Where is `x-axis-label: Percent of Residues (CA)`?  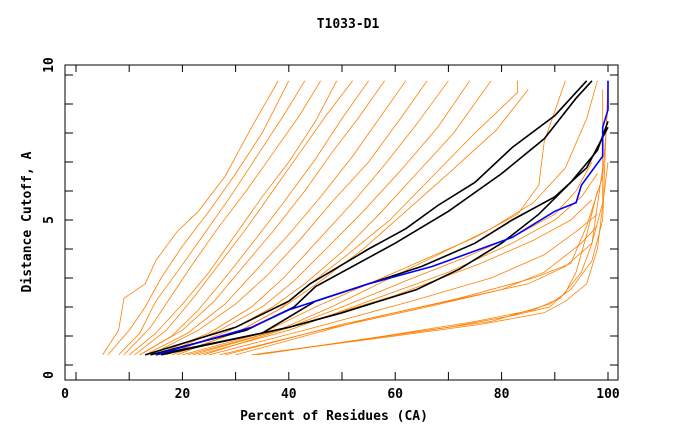 x-axis-label: Percent of Residues (CA) is located at coordinates (334, 416).